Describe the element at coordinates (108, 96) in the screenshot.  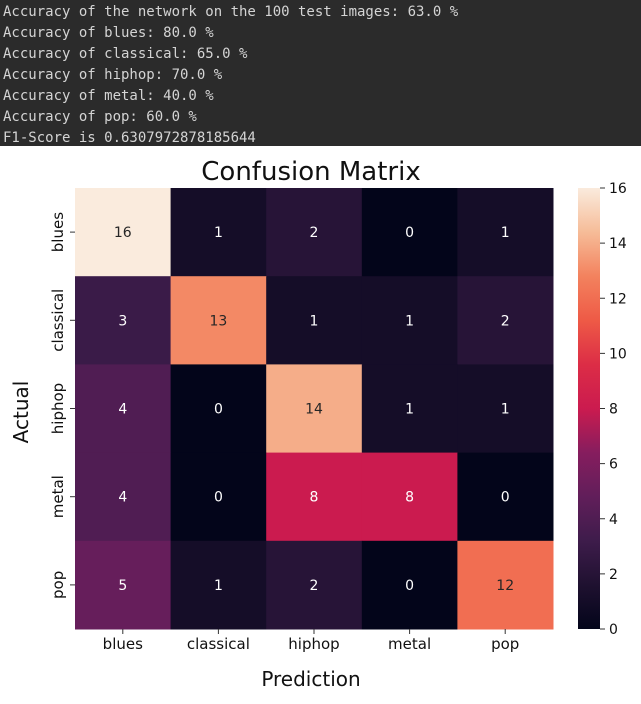
I see `console-line: Accuracy of metal: 40.0 %` at that location.